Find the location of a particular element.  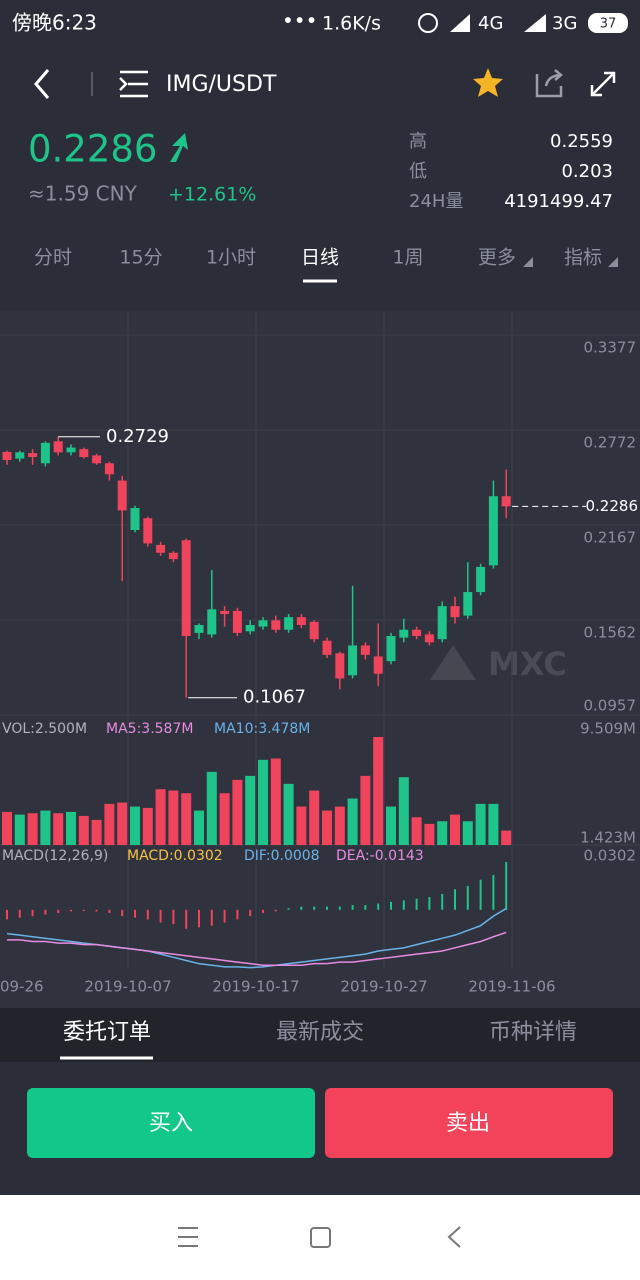

buy-label: 买入 is located at coordinates (171, 1123).